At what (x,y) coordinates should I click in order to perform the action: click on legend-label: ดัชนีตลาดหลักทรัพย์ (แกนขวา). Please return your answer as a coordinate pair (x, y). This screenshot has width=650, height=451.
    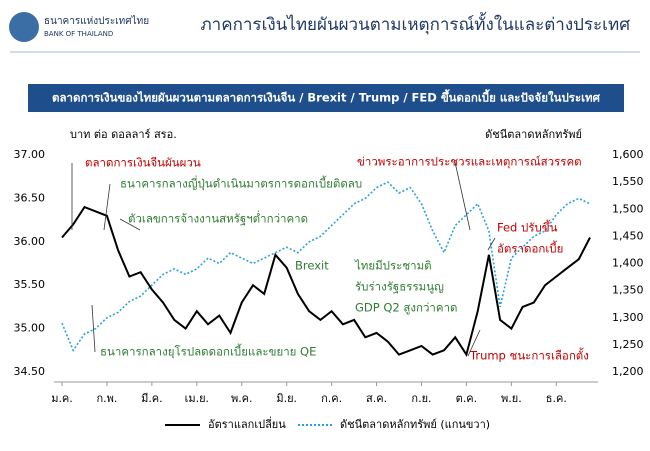
    Looking at the image, I should click on (415, 424).